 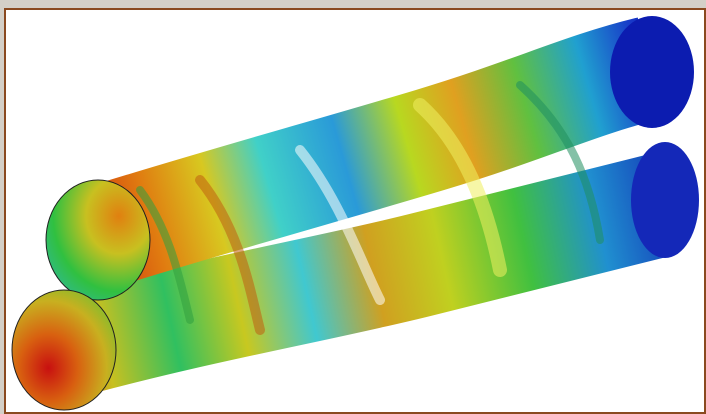 What do you see at coordinates (98, 240) in the screenshot?
I see `tube-upper-cap` at bounding box center [98, 240].